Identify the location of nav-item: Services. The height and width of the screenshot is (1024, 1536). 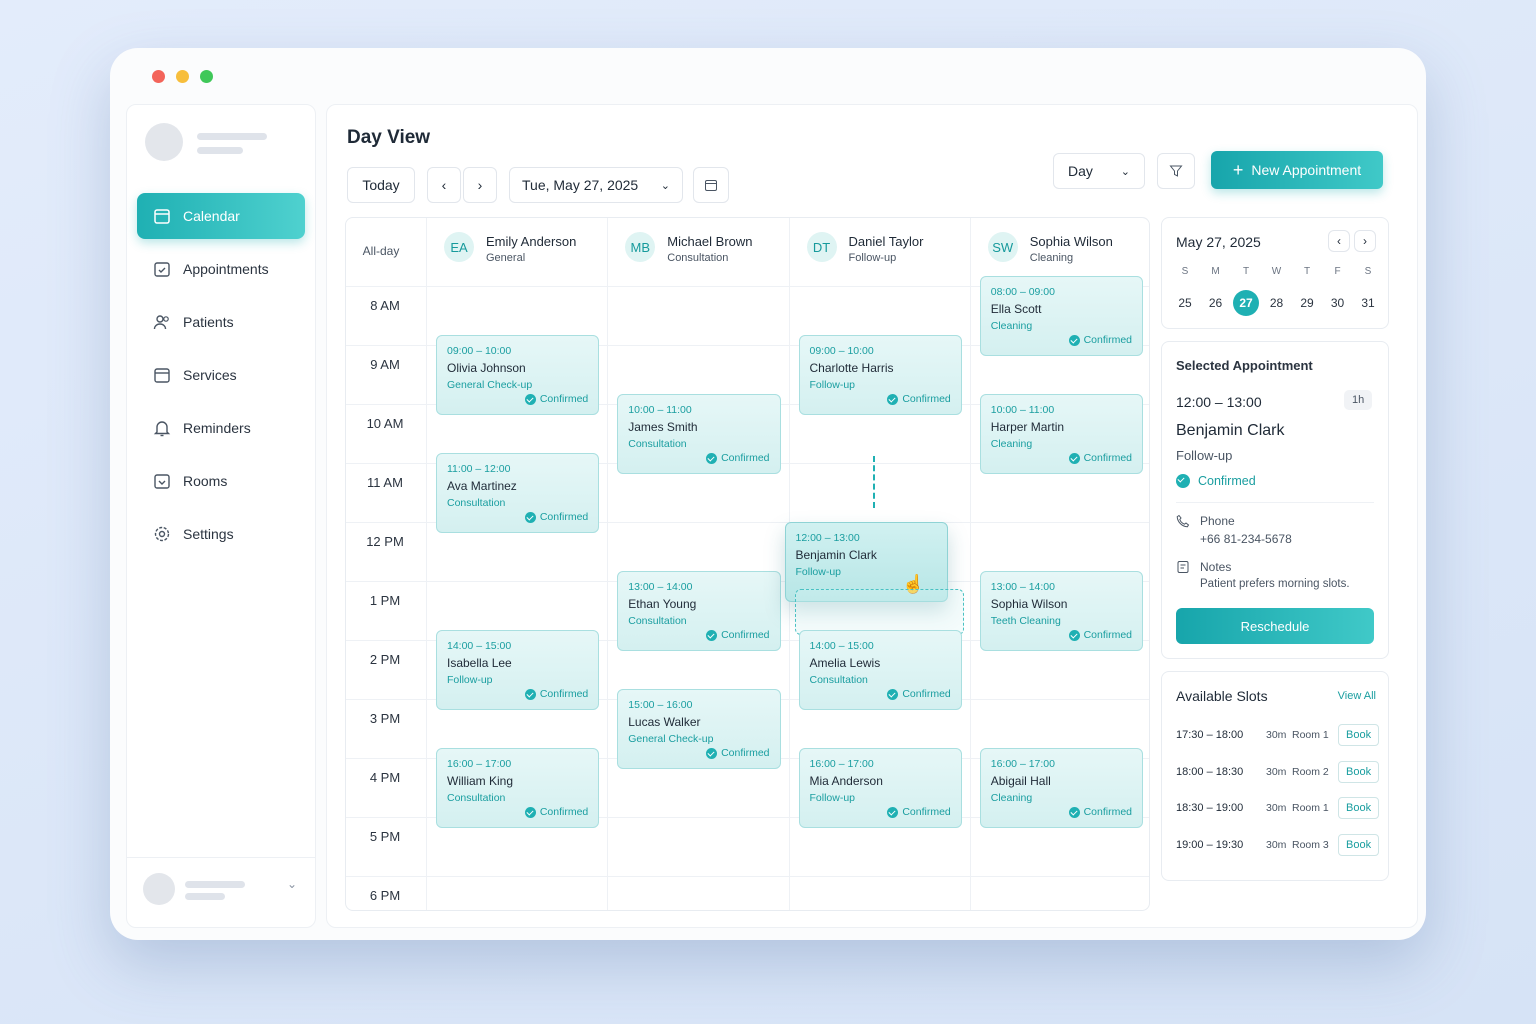
(221, 375).